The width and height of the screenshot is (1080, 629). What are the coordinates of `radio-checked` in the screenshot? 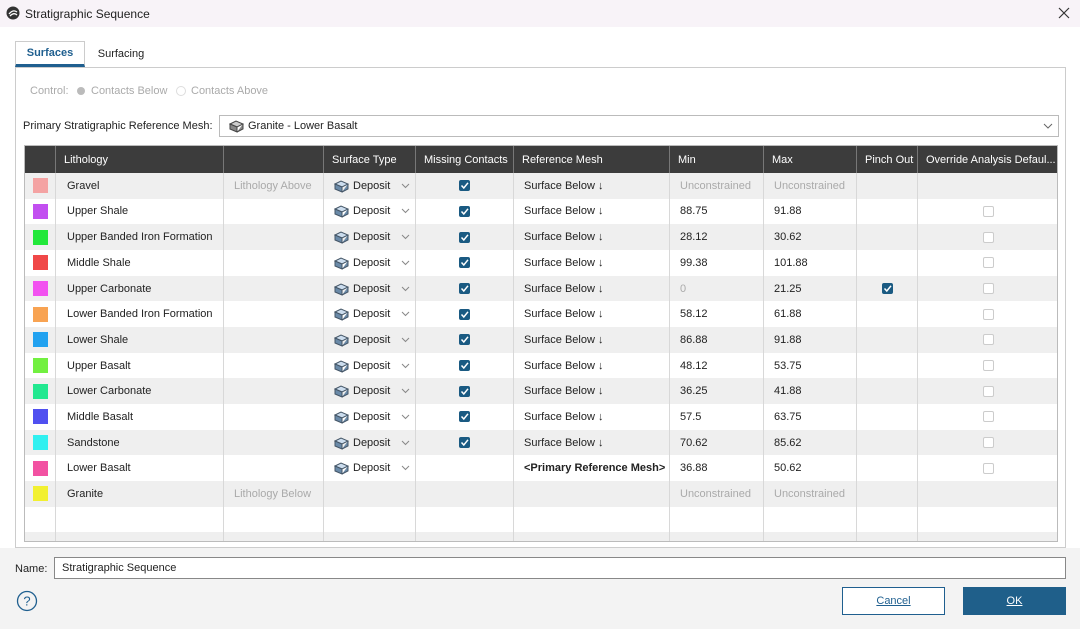 It's located at (81, 91).